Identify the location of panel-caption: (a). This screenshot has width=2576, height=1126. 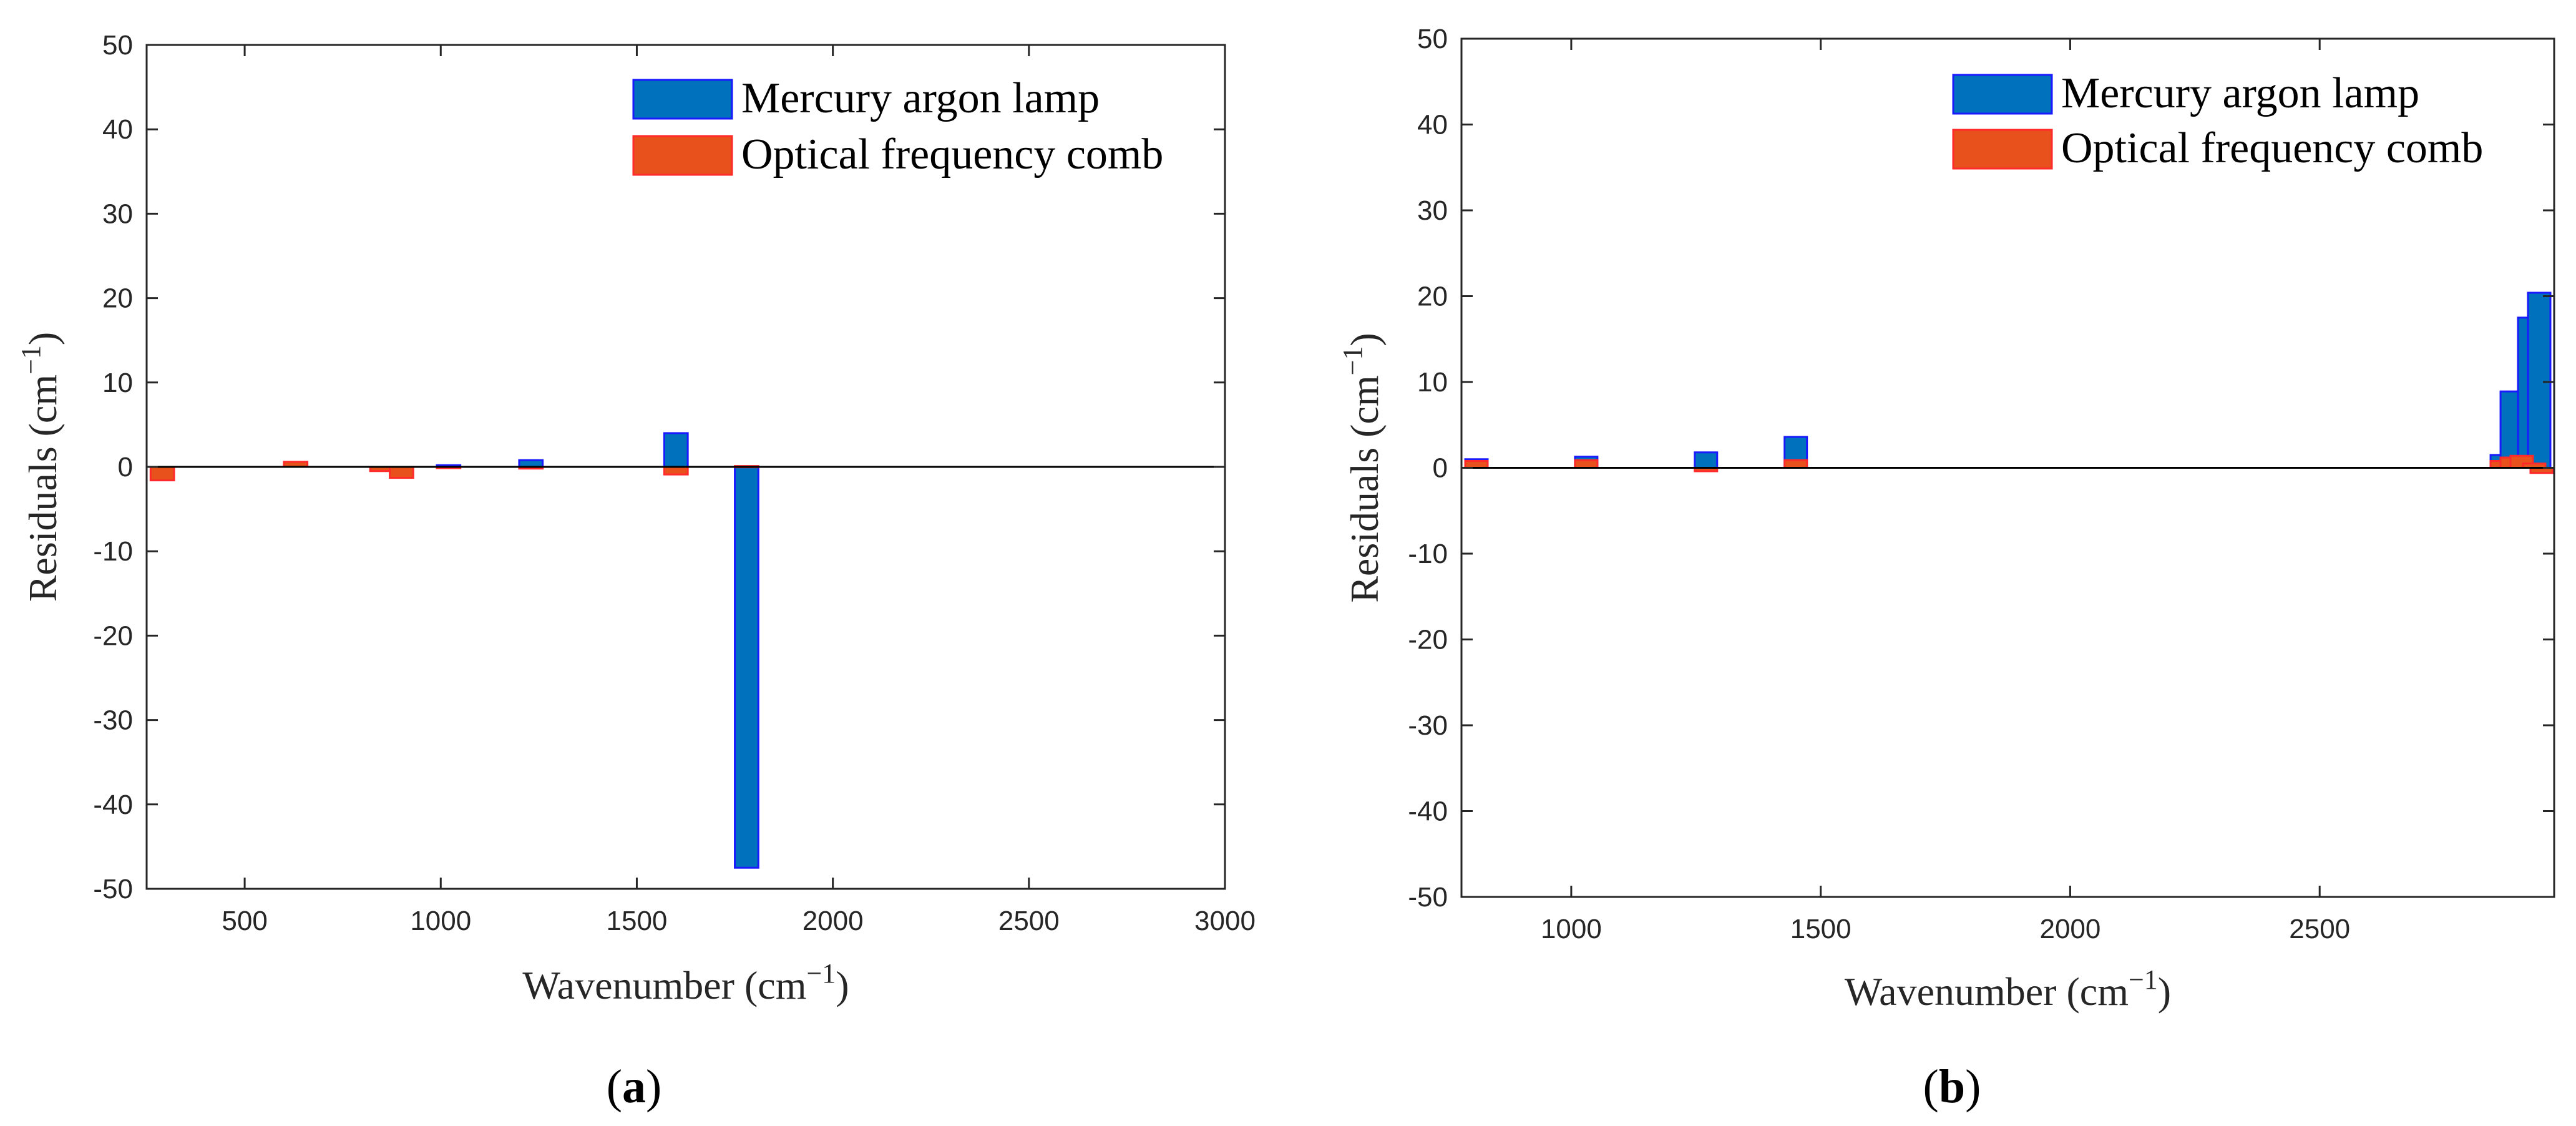
(634, 1086).